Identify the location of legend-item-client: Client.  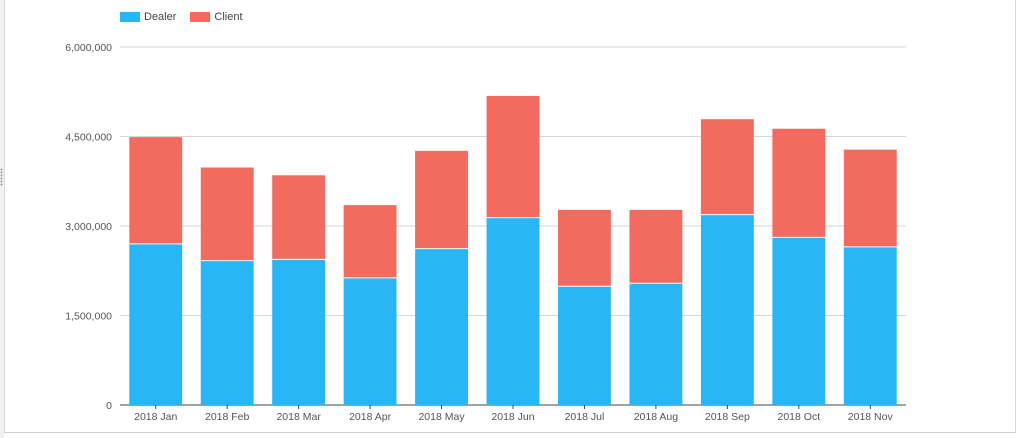
(216, 17).